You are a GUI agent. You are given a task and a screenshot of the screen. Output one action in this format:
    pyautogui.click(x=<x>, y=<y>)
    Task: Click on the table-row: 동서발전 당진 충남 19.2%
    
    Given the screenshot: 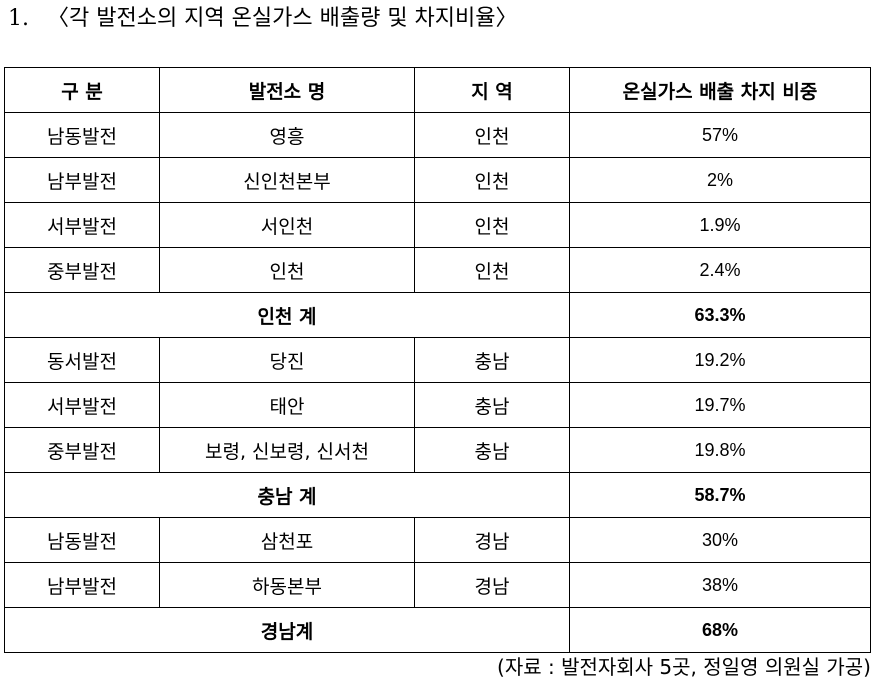 What is the action you would take?
    pyautogui.click(x=437, y=360)
    